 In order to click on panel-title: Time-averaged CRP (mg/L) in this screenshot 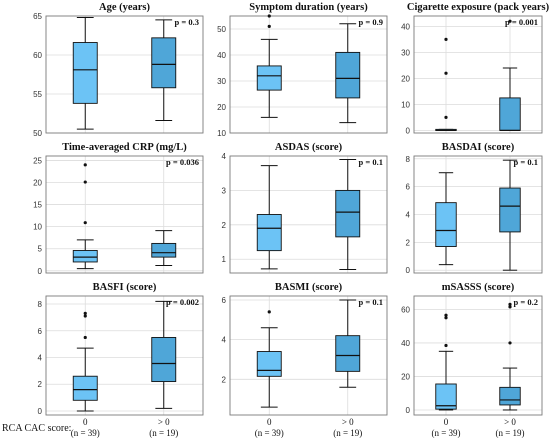, I will do `click(124, 147)`.